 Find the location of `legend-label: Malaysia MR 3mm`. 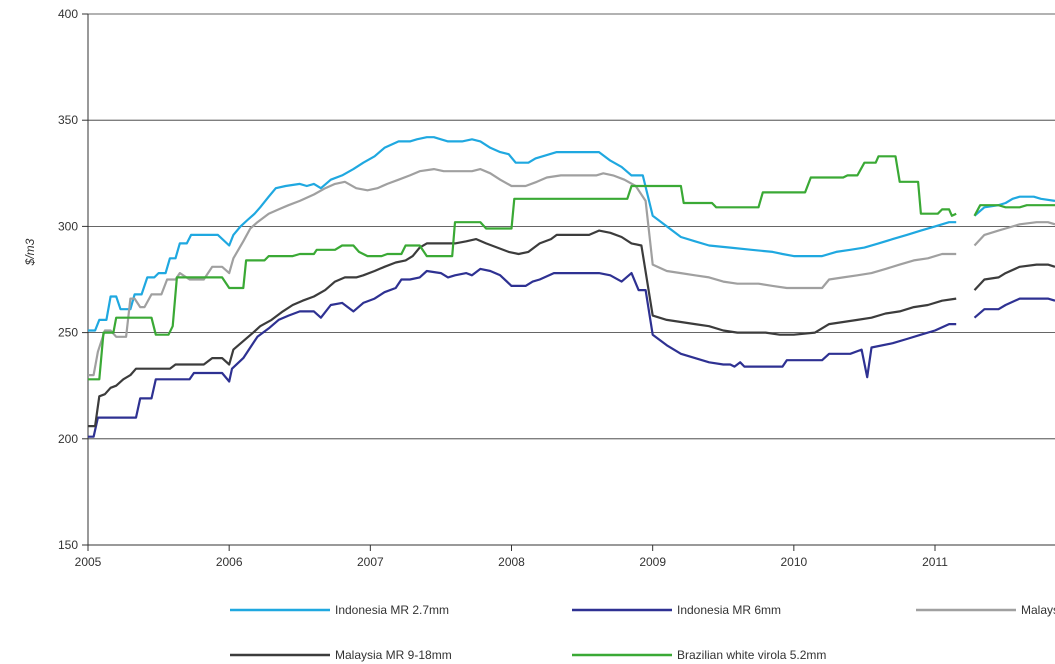

legend-label: Malaysia MR 3mm is located at coordinates (1038, 610).